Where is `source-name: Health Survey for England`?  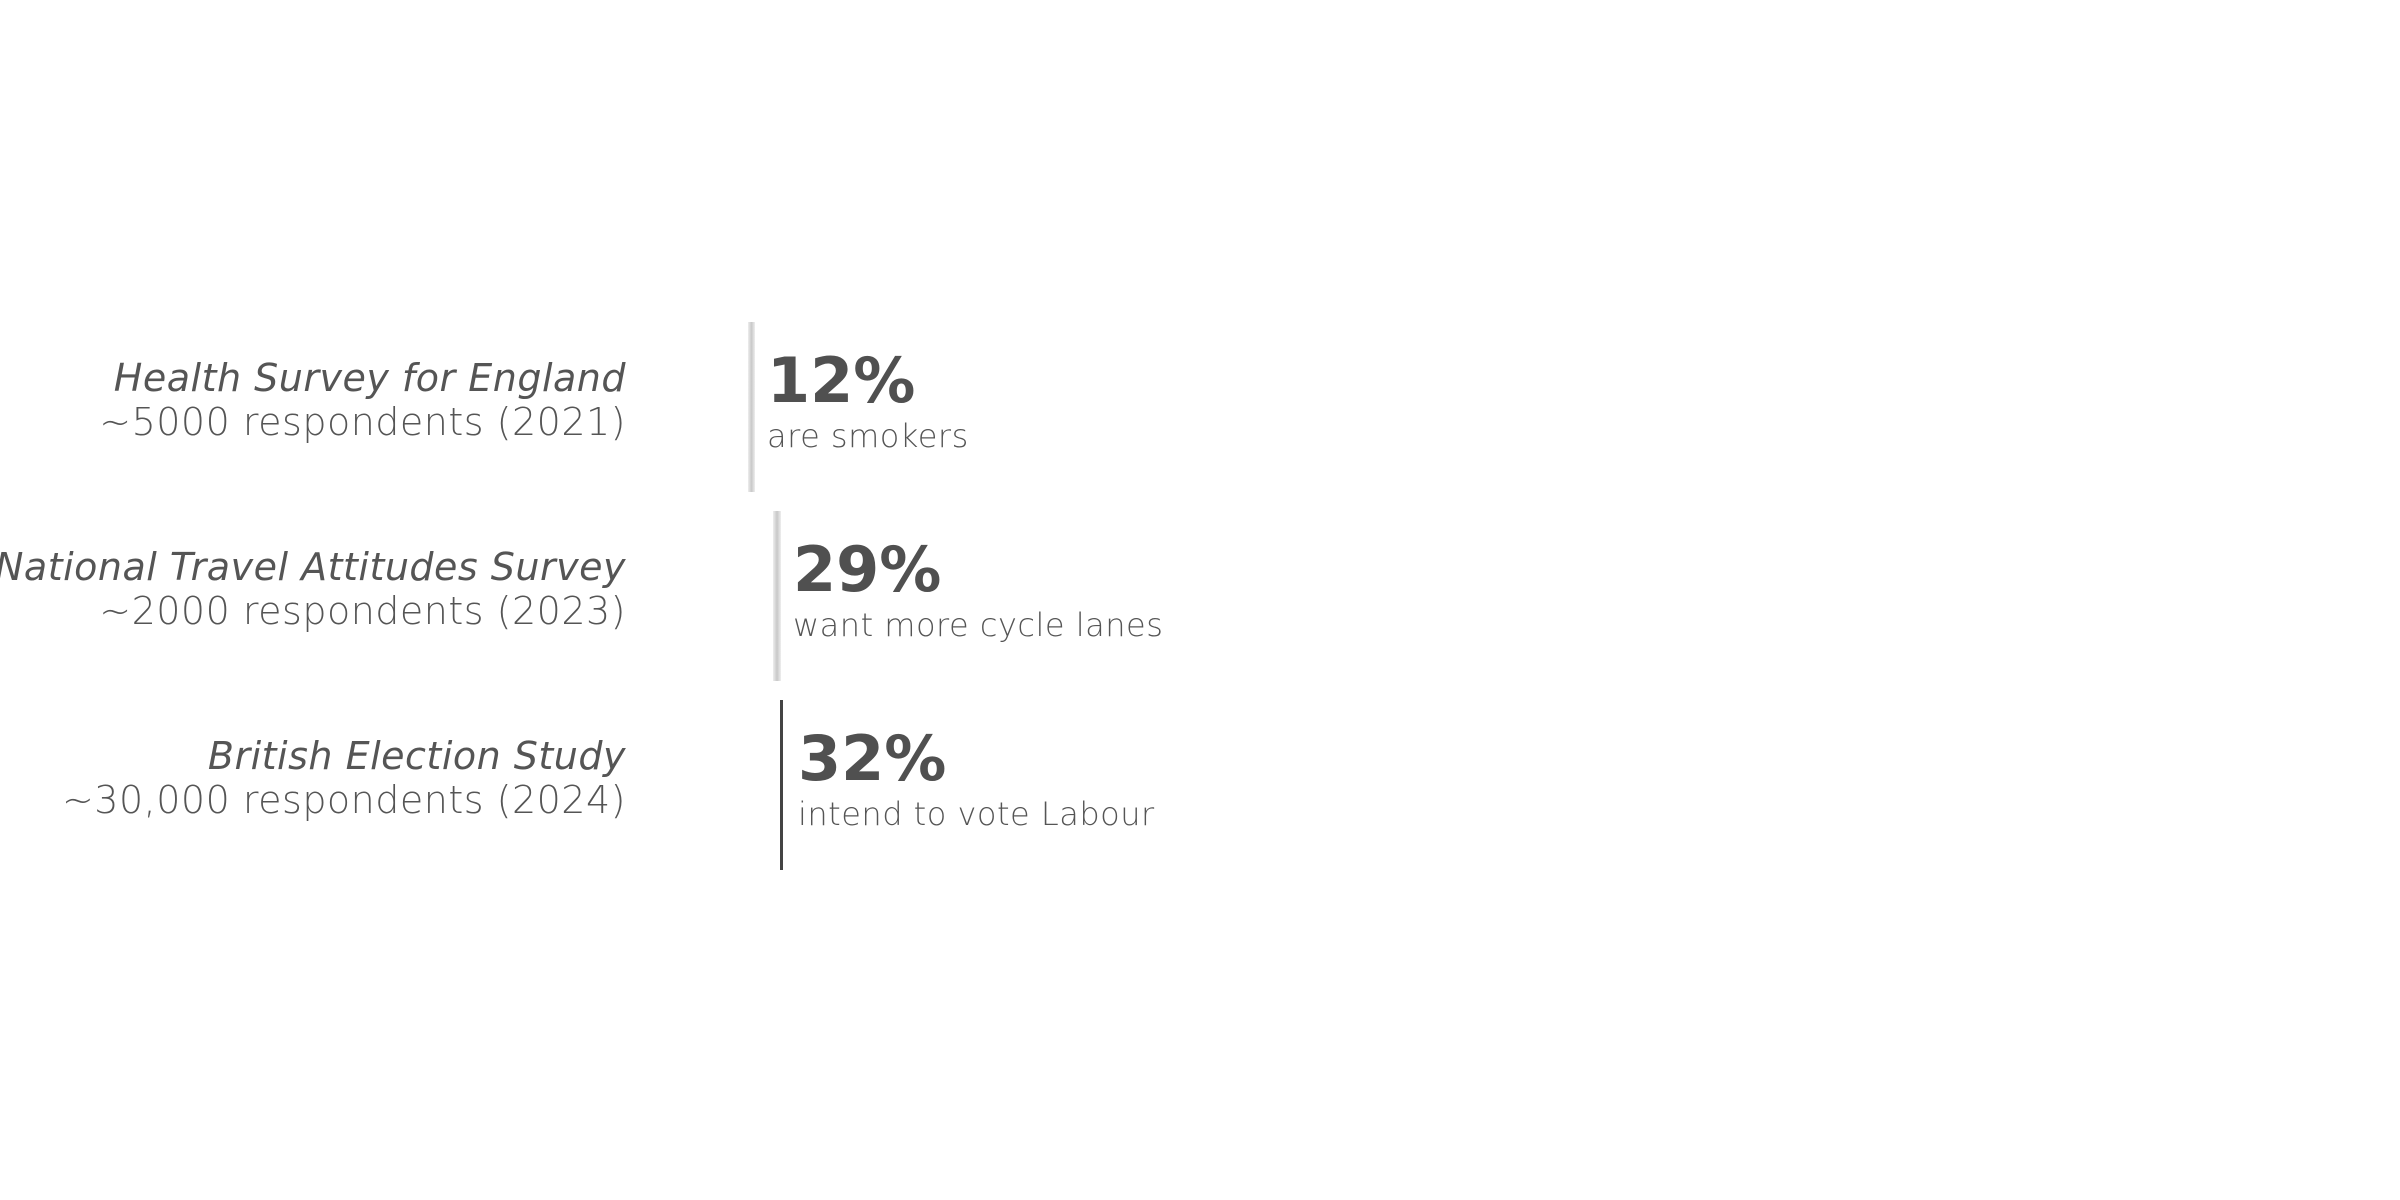
source-name: Health Survey for England is located at coordinates (369, 378).